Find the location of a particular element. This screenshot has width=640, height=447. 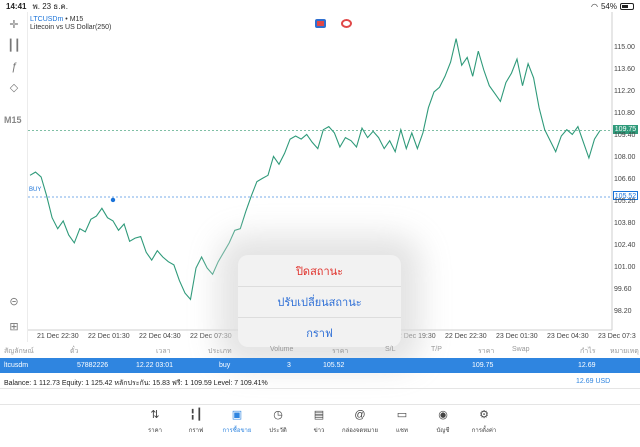

nav-label: การซื้อขาย is located at coordinates (237, 431).